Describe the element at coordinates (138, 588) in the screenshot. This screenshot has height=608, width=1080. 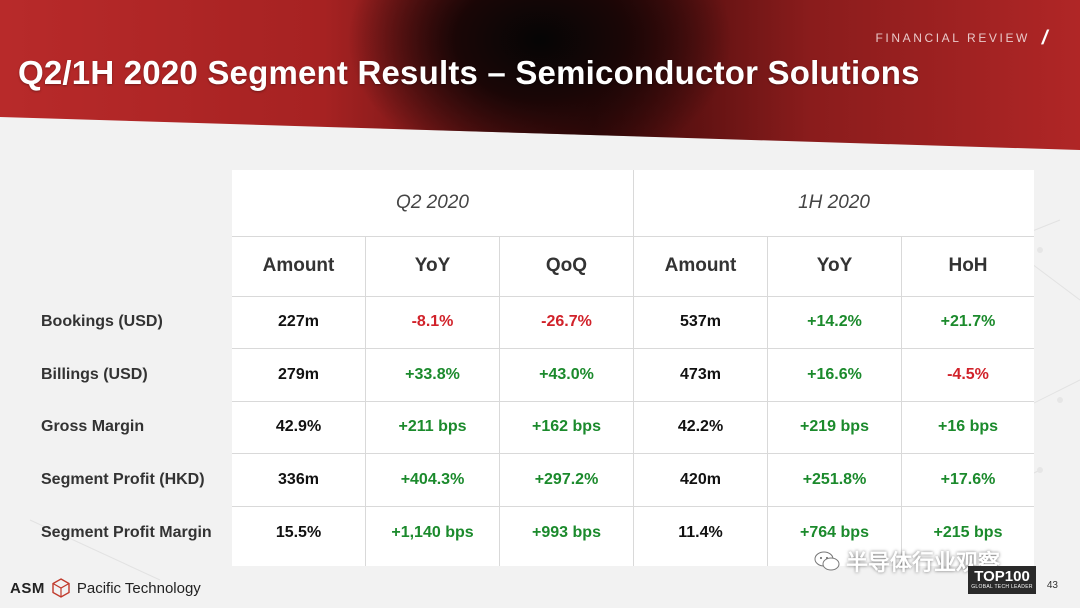
I see `logo-pacific-text: Pacific Technology` at that location.